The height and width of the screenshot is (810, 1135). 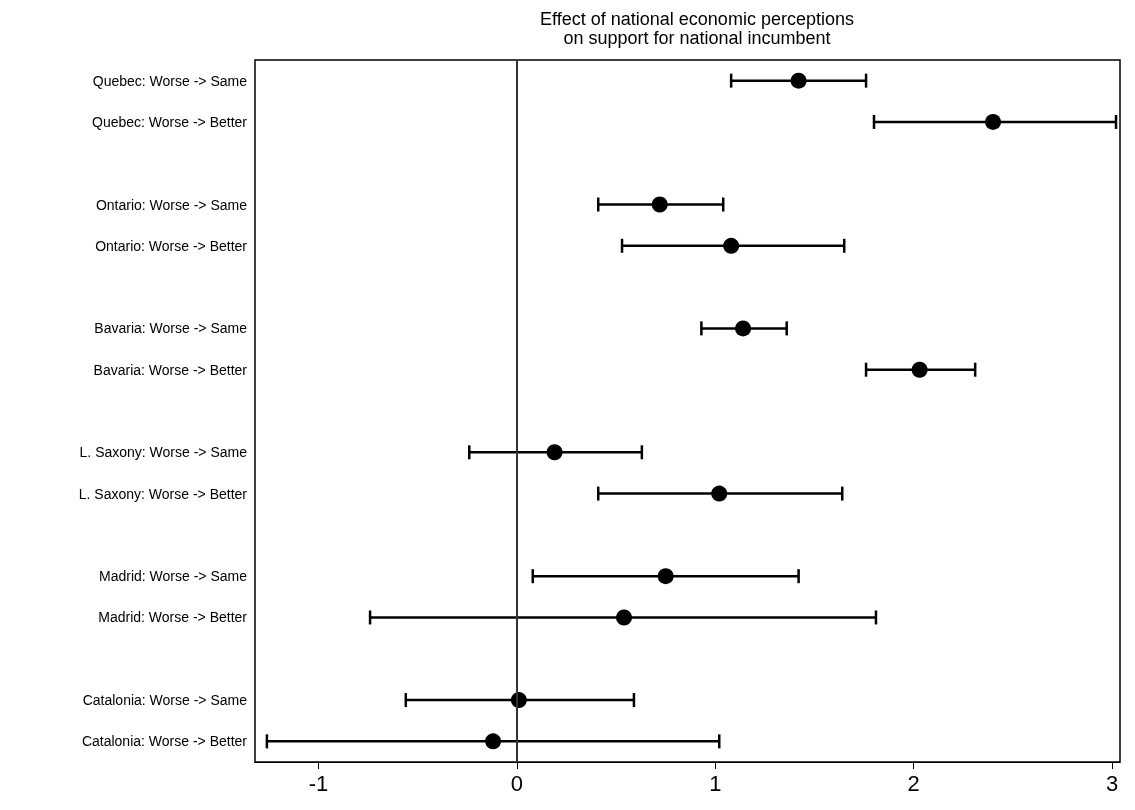 I want to click on x-tick-label: 3, so click(x=1112, y=783).